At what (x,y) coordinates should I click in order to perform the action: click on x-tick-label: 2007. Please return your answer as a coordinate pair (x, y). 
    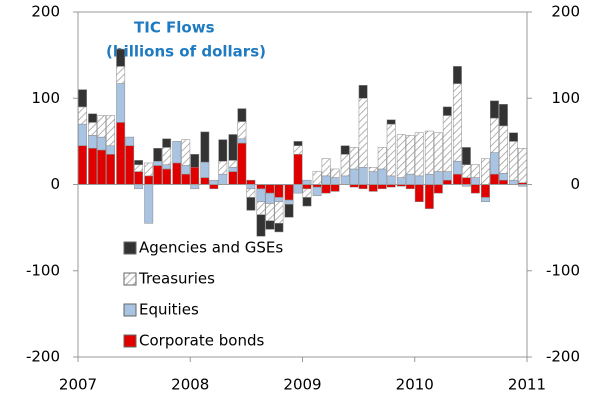
    Looking at the image, I should click on (78, 385).